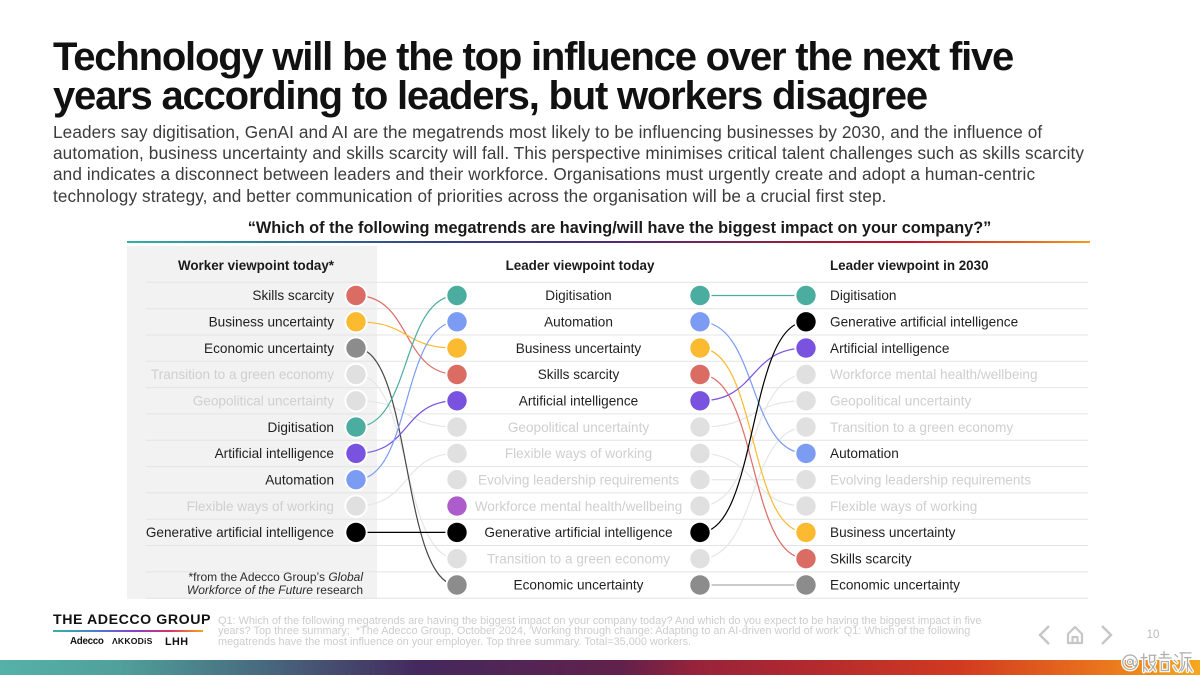 The image size is (1200, 675). What do you see at coordinates (580, 265) in the screenshot?
I see `svg-text: Leader viewpoint today` at bounding box center [580, 265].